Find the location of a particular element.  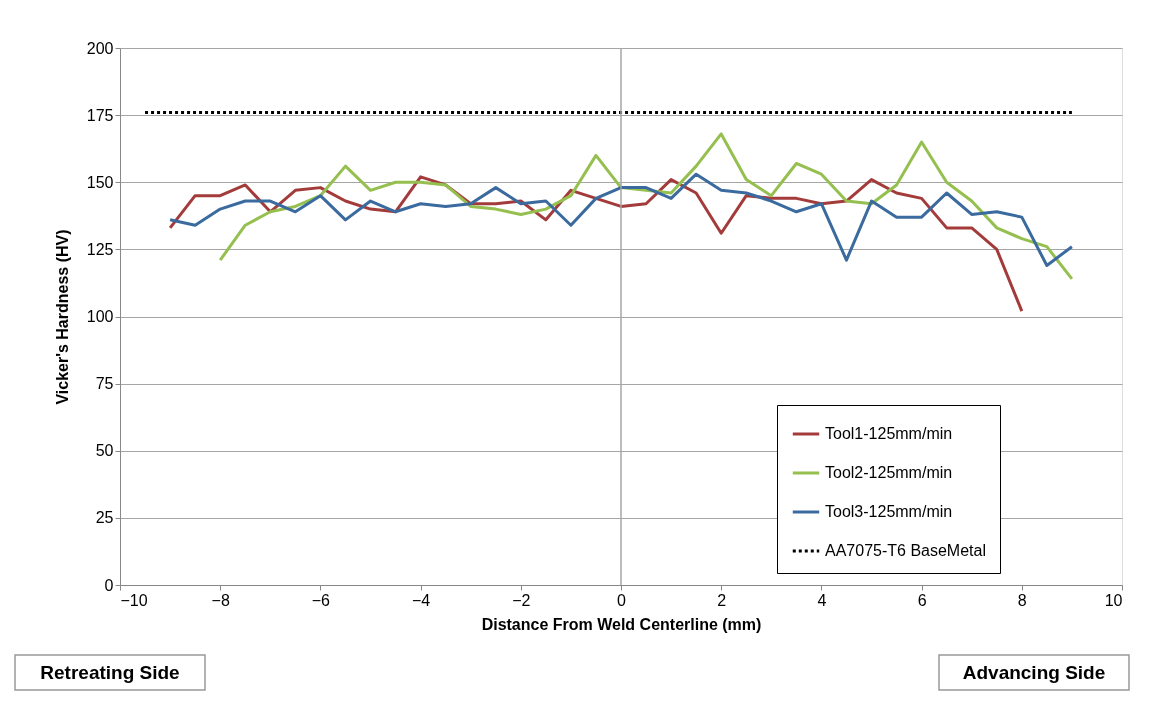

y-tick-label: 150 is located at coordinates (100, 182).